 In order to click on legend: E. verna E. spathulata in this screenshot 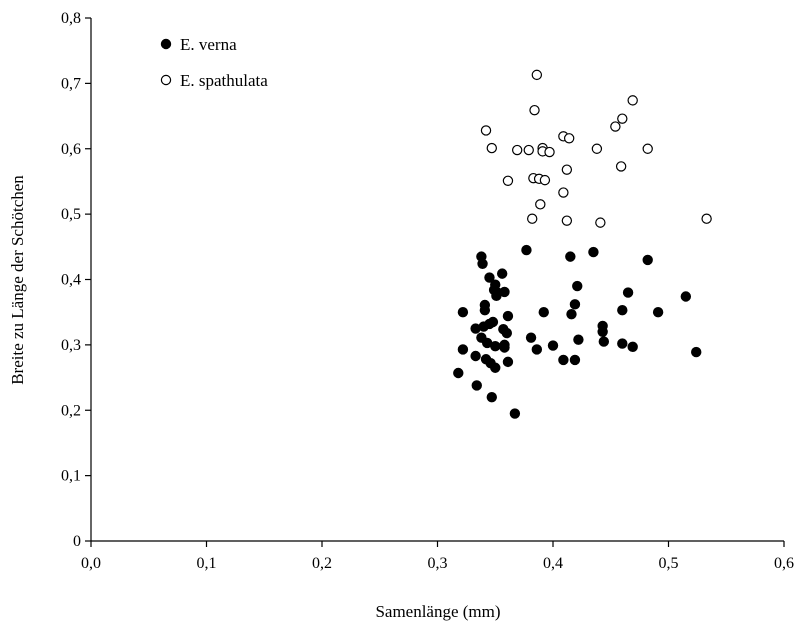, I will do `click(214, 62)`.